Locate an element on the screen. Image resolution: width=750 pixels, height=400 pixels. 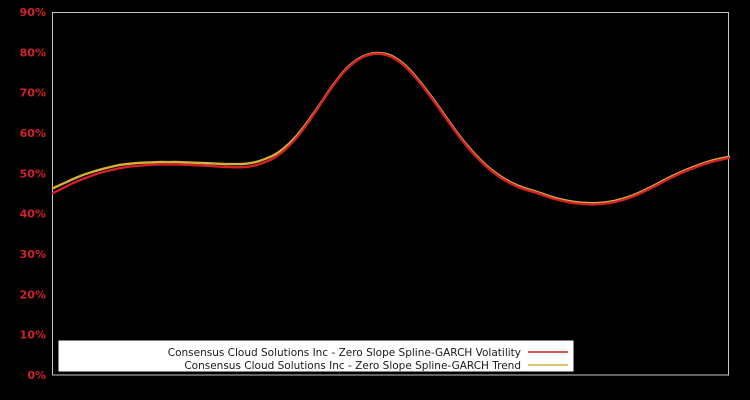
y-axis-tick-50pct: 50% is located at coordinates (33, 173).